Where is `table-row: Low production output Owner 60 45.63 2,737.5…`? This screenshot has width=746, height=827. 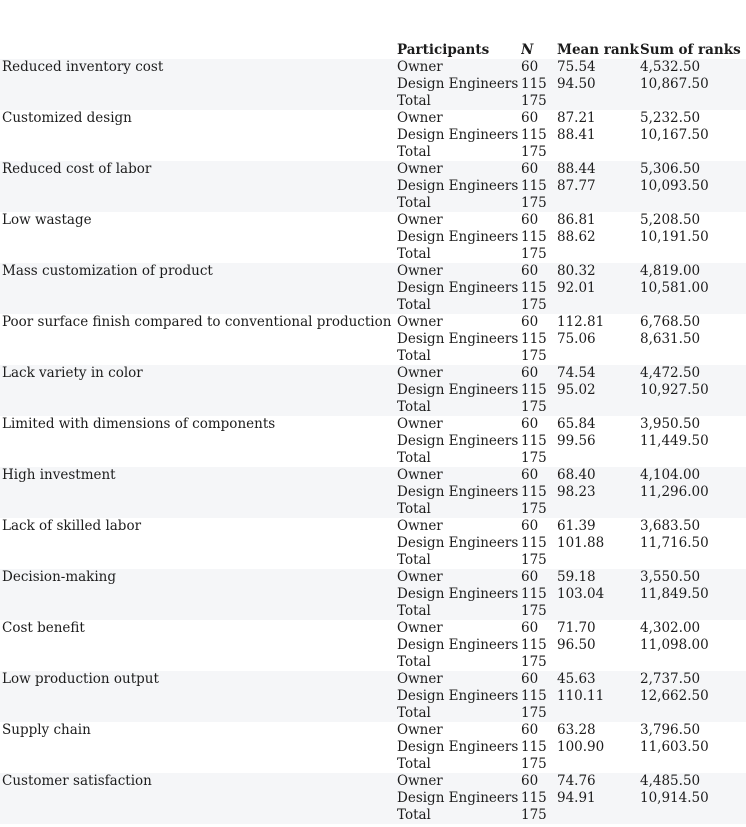 table-row: Low production output Owner 60 45.63 2,737.5… is located at coordinates (373, 679).